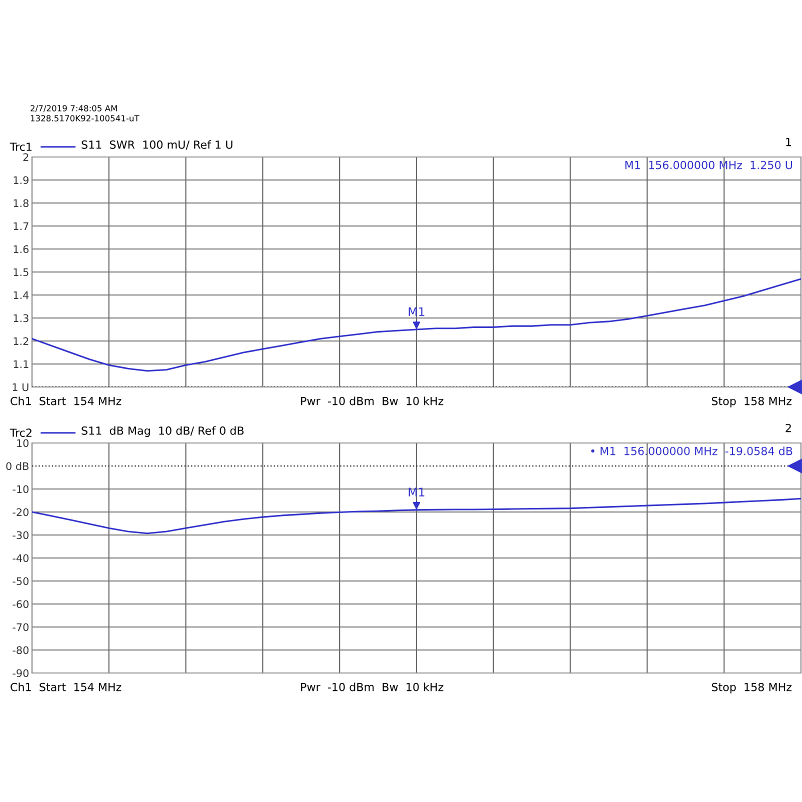  What do you see at coordinates (20, 558) in the screenshot?
I see `y-tick-label: -40` at bounding box center [20, 558].